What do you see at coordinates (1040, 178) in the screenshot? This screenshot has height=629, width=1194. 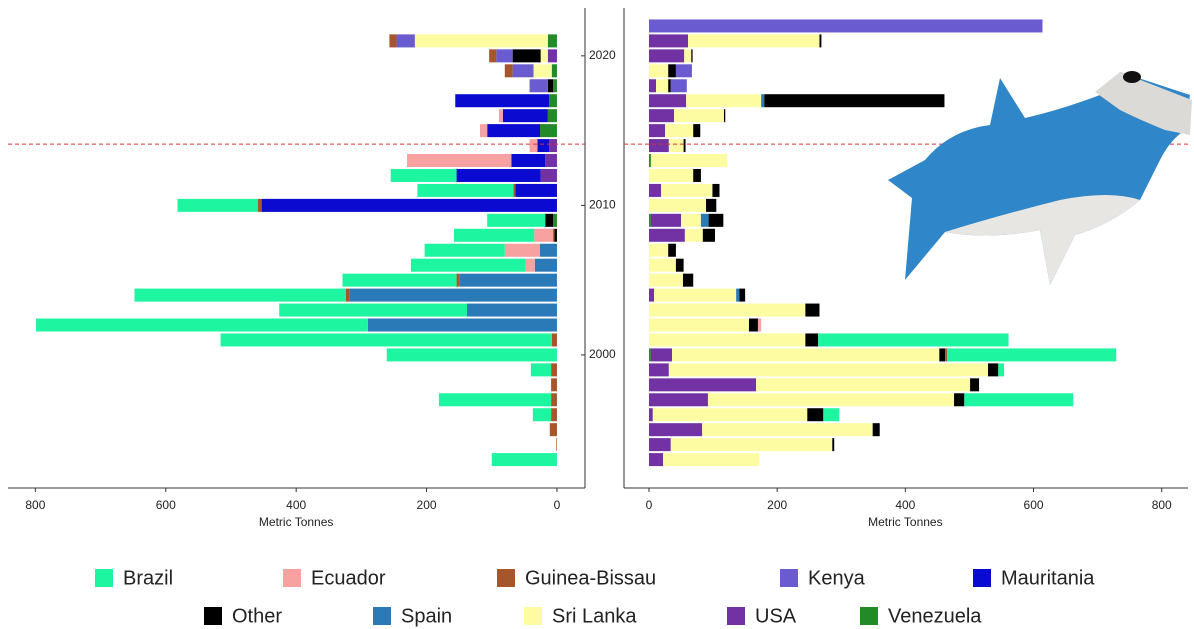 I see `shark-illustration` at bounding box center [1040, 178].